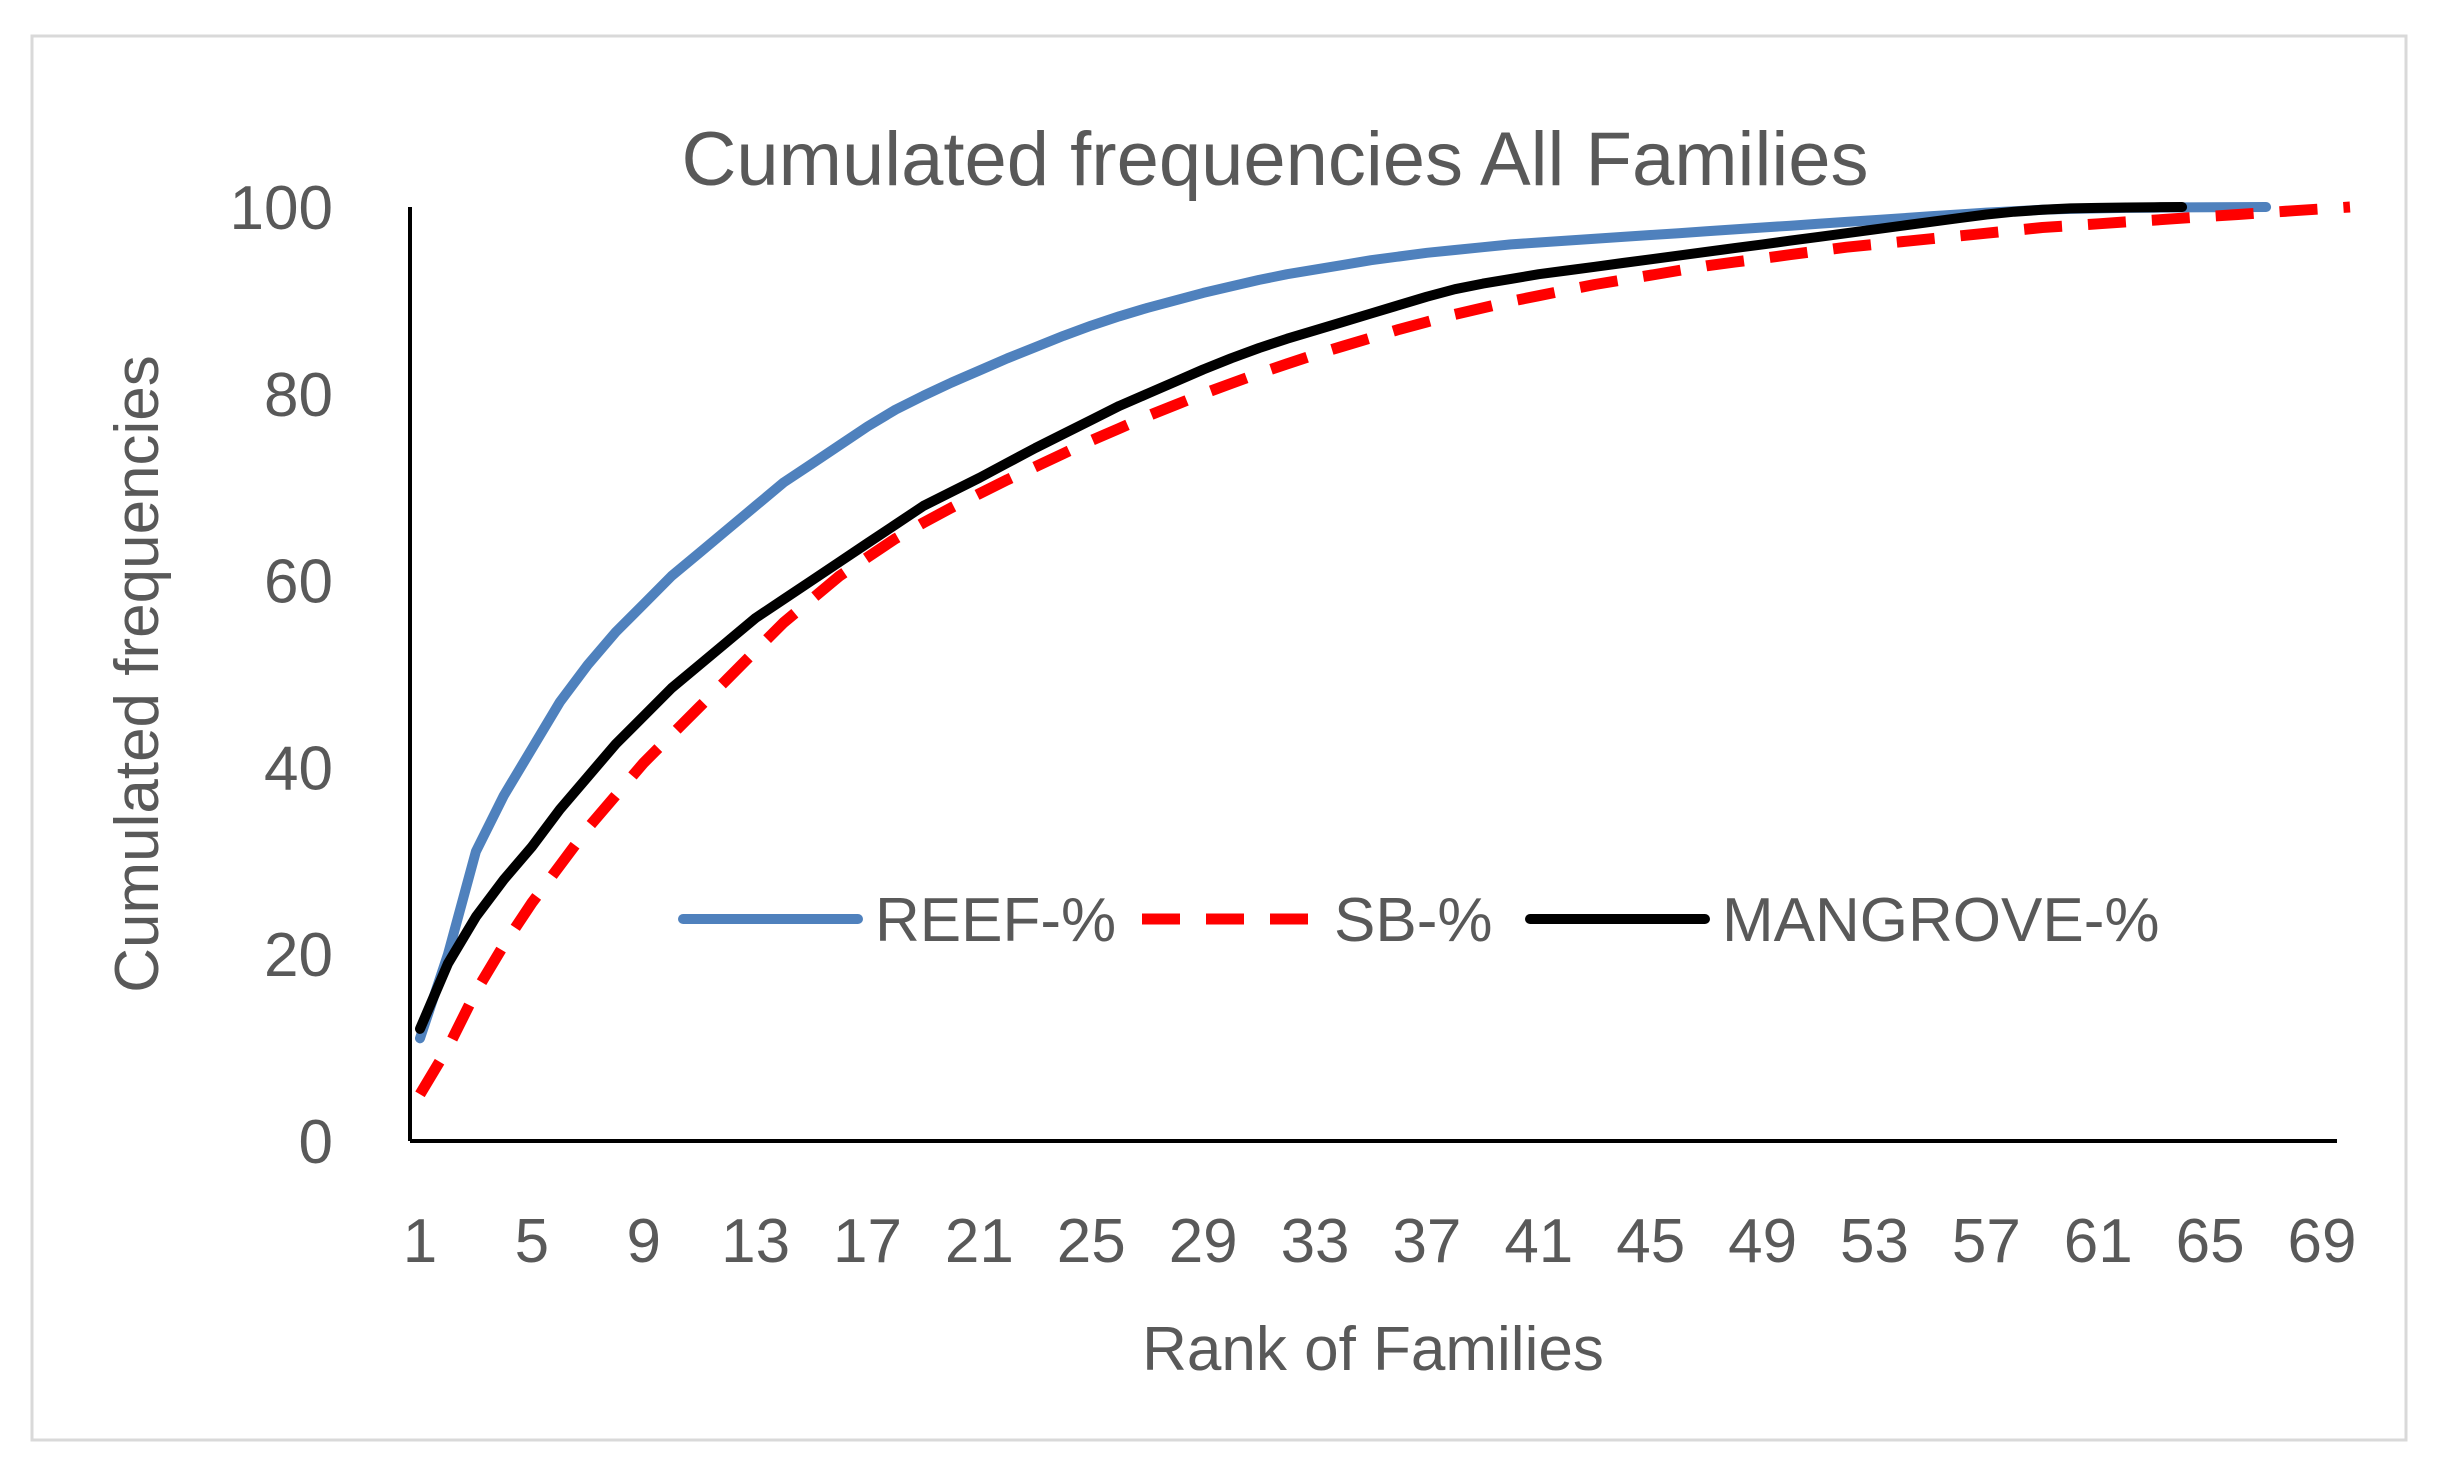 This screenshot has width=2439, height=1484. Describe the element at coordinates (316, 1142) in the screenshot. I see `y-tick-label: 0` at that location.